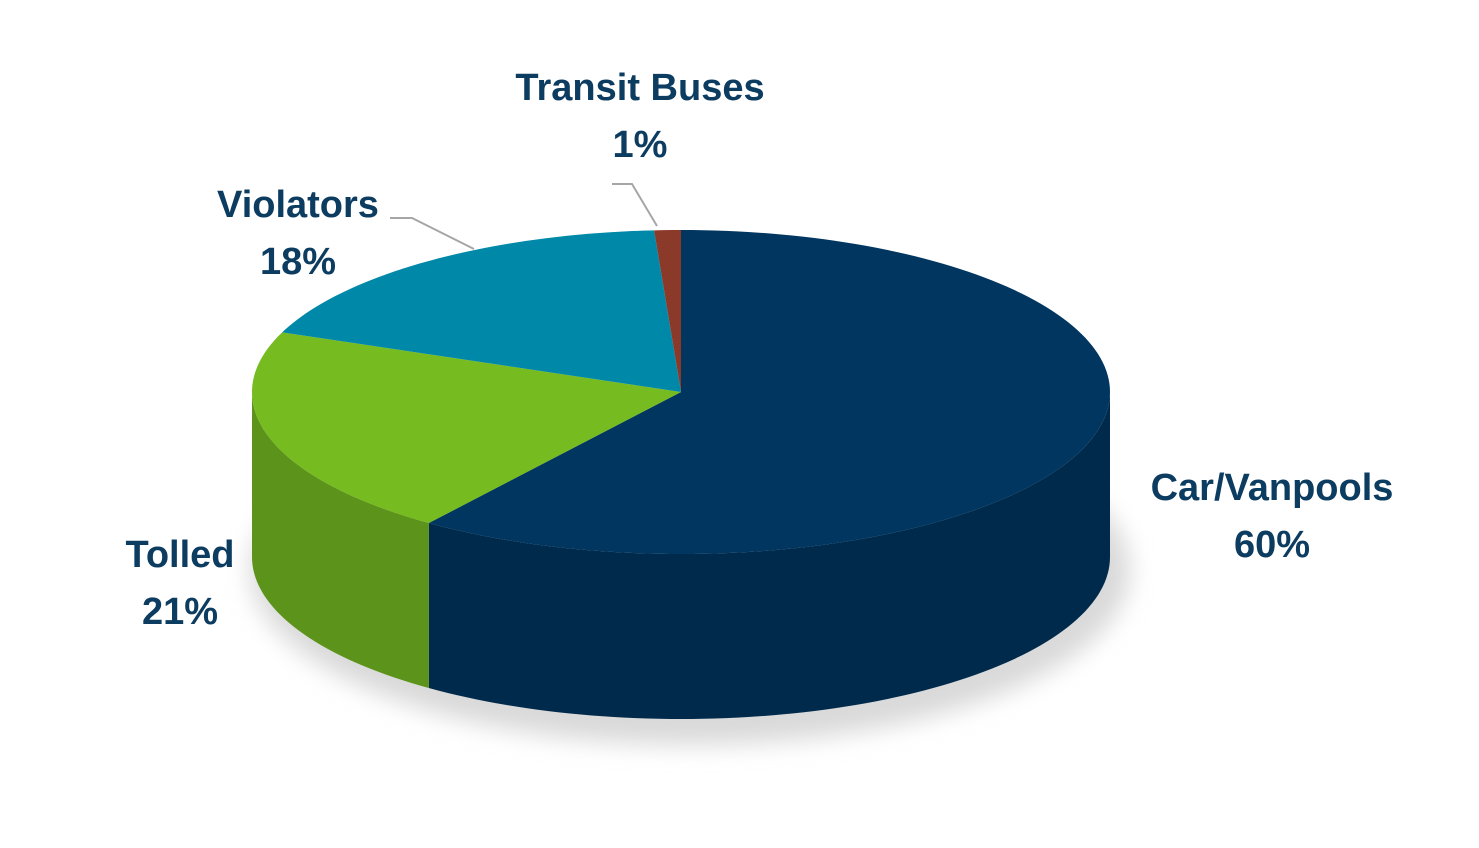 This screenshot has height=848, width=1479. Describe the element at coordinates (639, 88) in the screenshot. I see `slice-category-label: Transit Buses` at that location.